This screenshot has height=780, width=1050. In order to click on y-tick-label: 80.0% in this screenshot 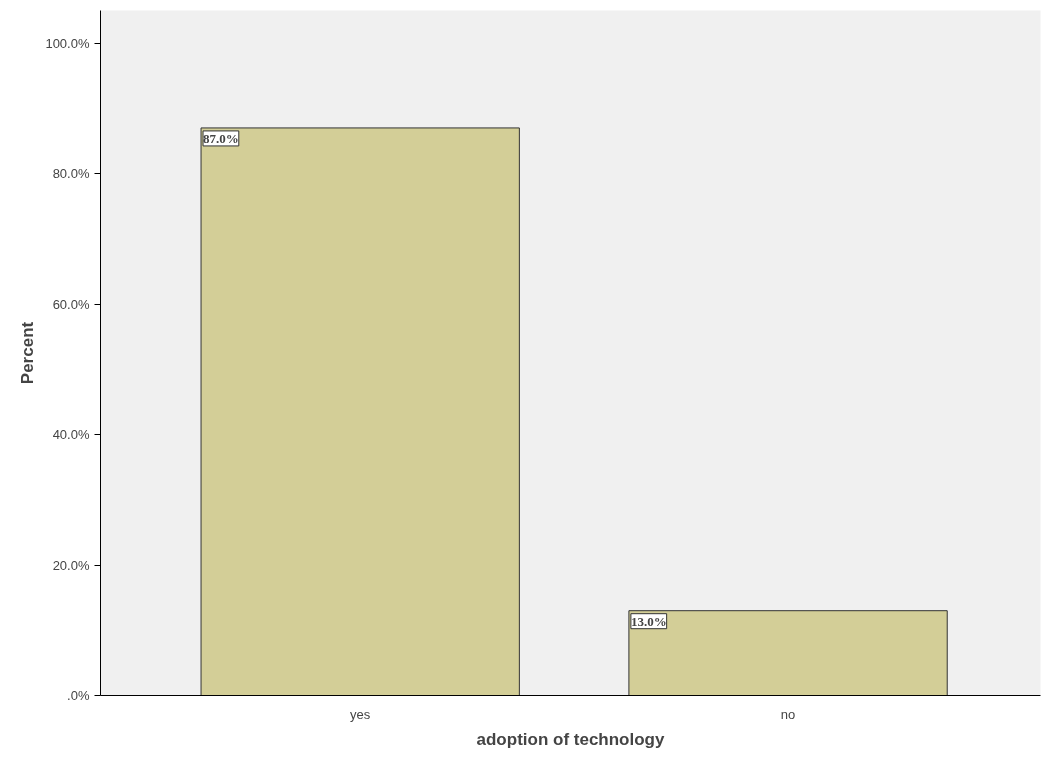, I will do `click(71, 174)`.